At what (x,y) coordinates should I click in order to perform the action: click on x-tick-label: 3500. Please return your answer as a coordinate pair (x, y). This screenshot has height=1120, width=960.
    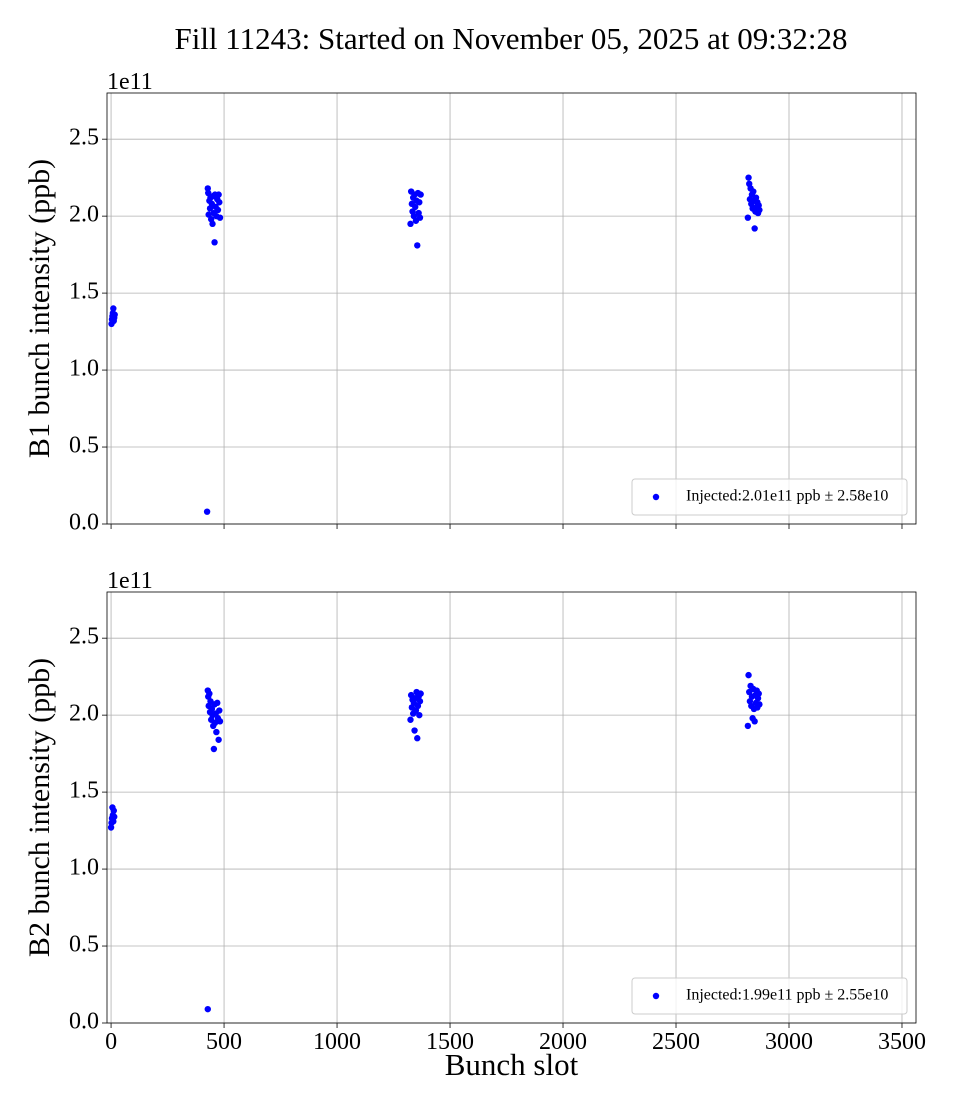
    Looking at the image, I should click on (902, 1042).